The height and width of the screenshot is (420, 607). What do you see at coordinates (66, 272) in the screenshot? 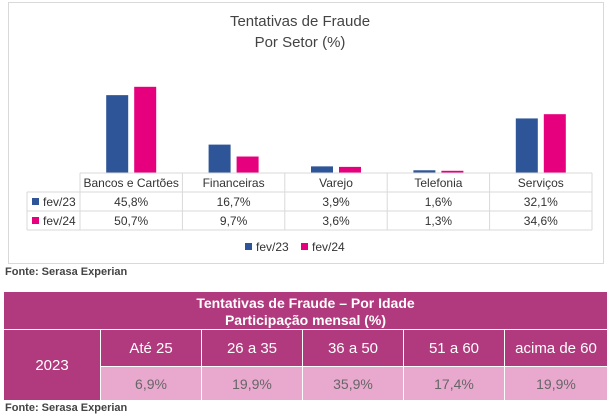
I see `chart-source-note: Fonte: Serasa Experian` at bounding box center [66, 272].